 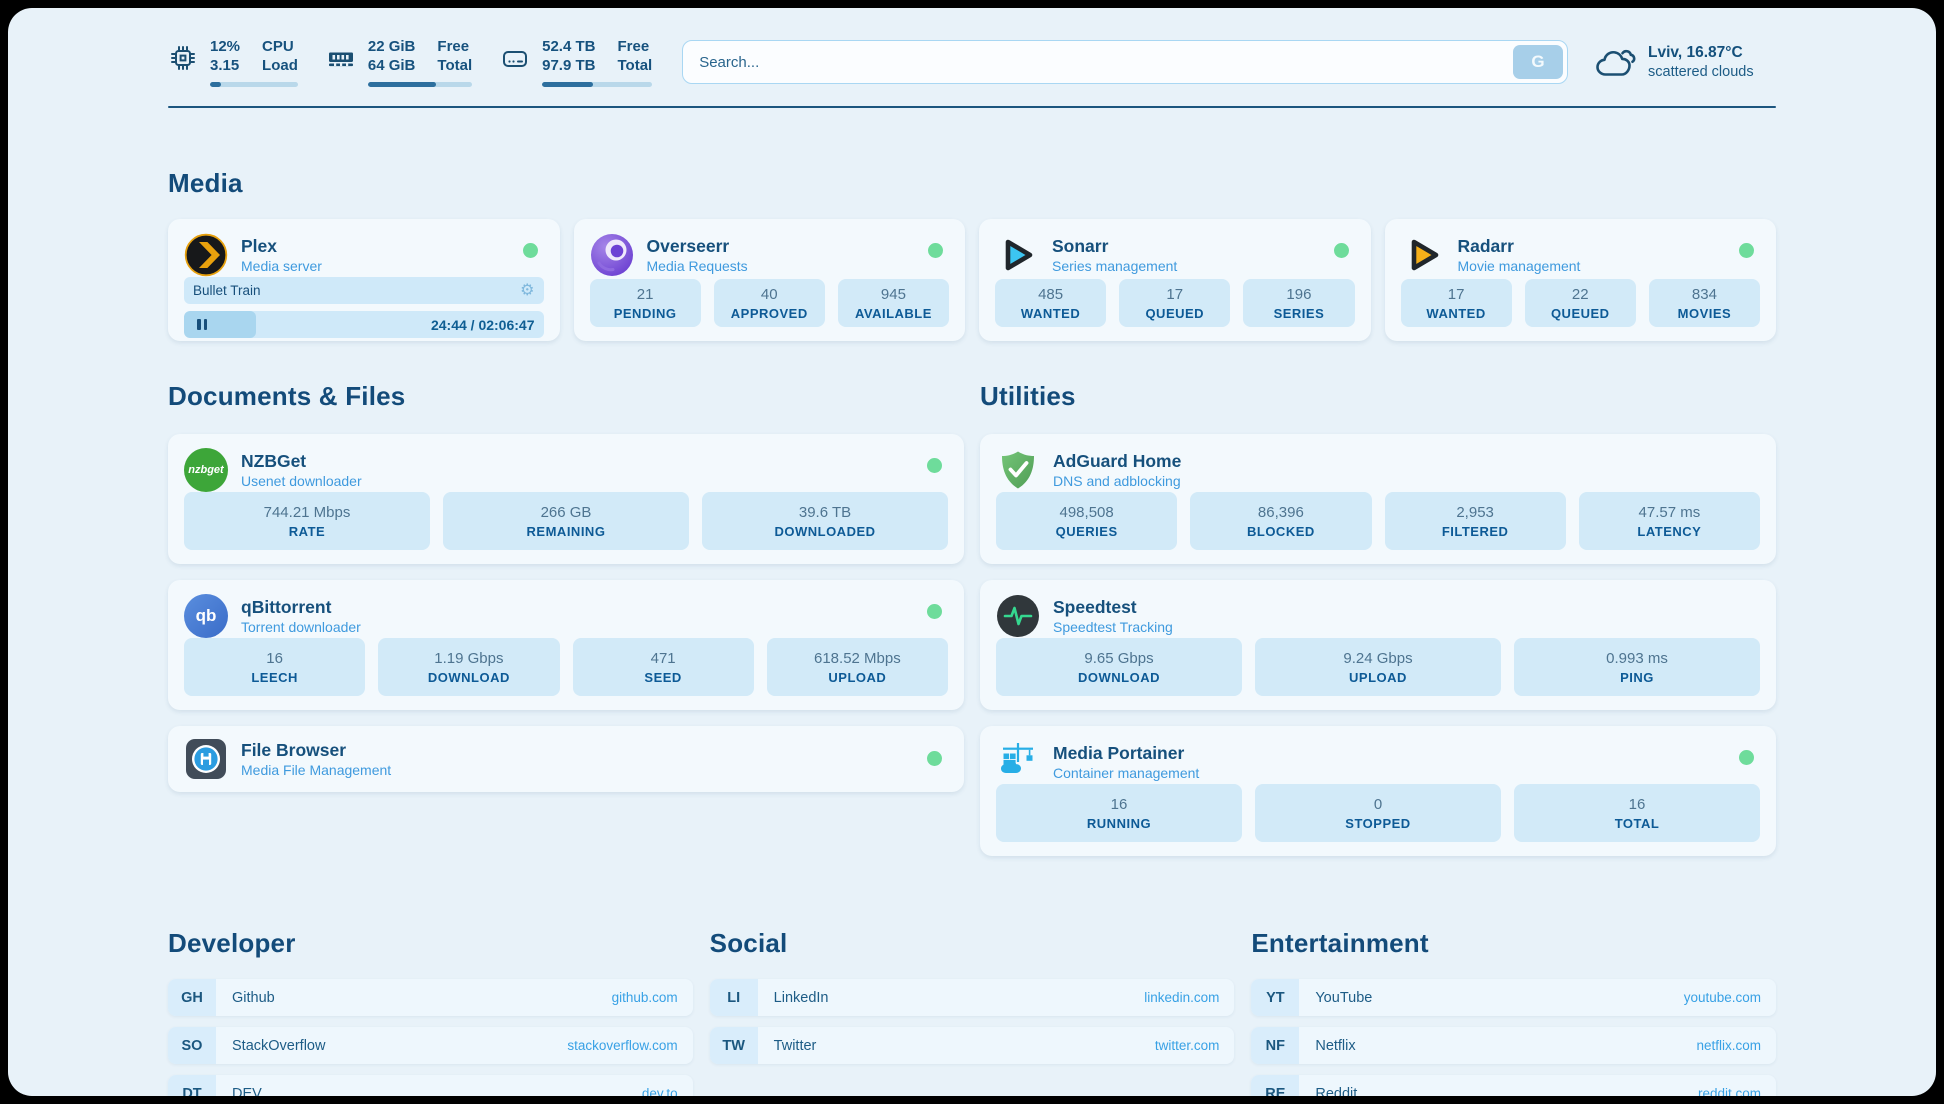 I want to click on stat-label: RATE, so click(x=307, y=531).